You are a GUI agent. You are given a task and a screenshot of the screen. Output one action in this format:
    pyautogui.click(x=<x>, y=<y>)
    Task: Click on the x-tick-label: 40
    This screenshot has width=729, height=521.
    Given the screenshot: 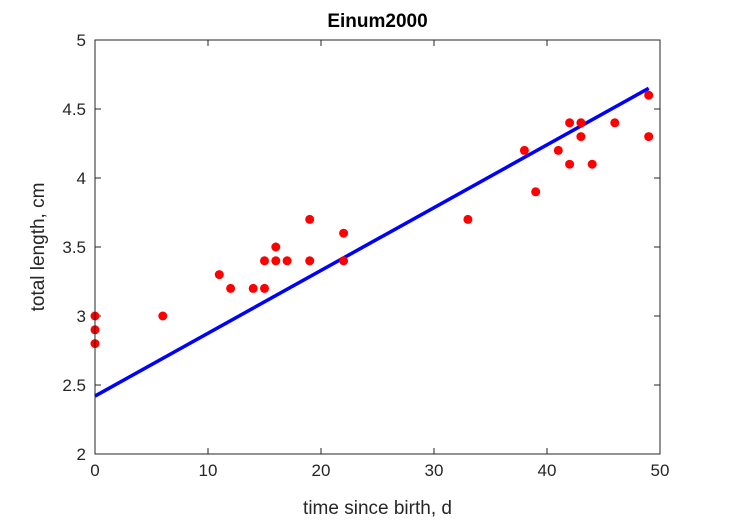 What is the action you would take?
    pyautogui.click(x=547, y=470)
    